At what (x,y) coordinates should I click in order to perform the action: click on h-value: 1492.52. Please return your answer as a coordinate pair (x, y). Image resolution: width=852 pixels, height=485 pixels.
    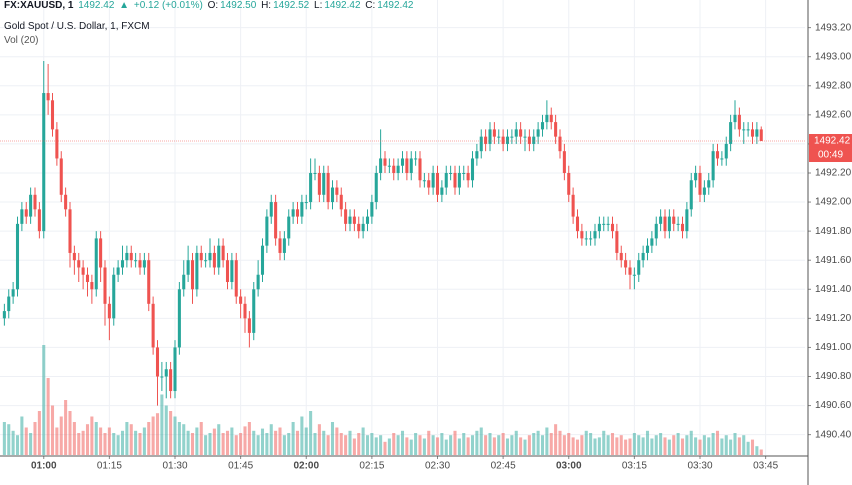
    Looking at the image, I should click on (291, 5).